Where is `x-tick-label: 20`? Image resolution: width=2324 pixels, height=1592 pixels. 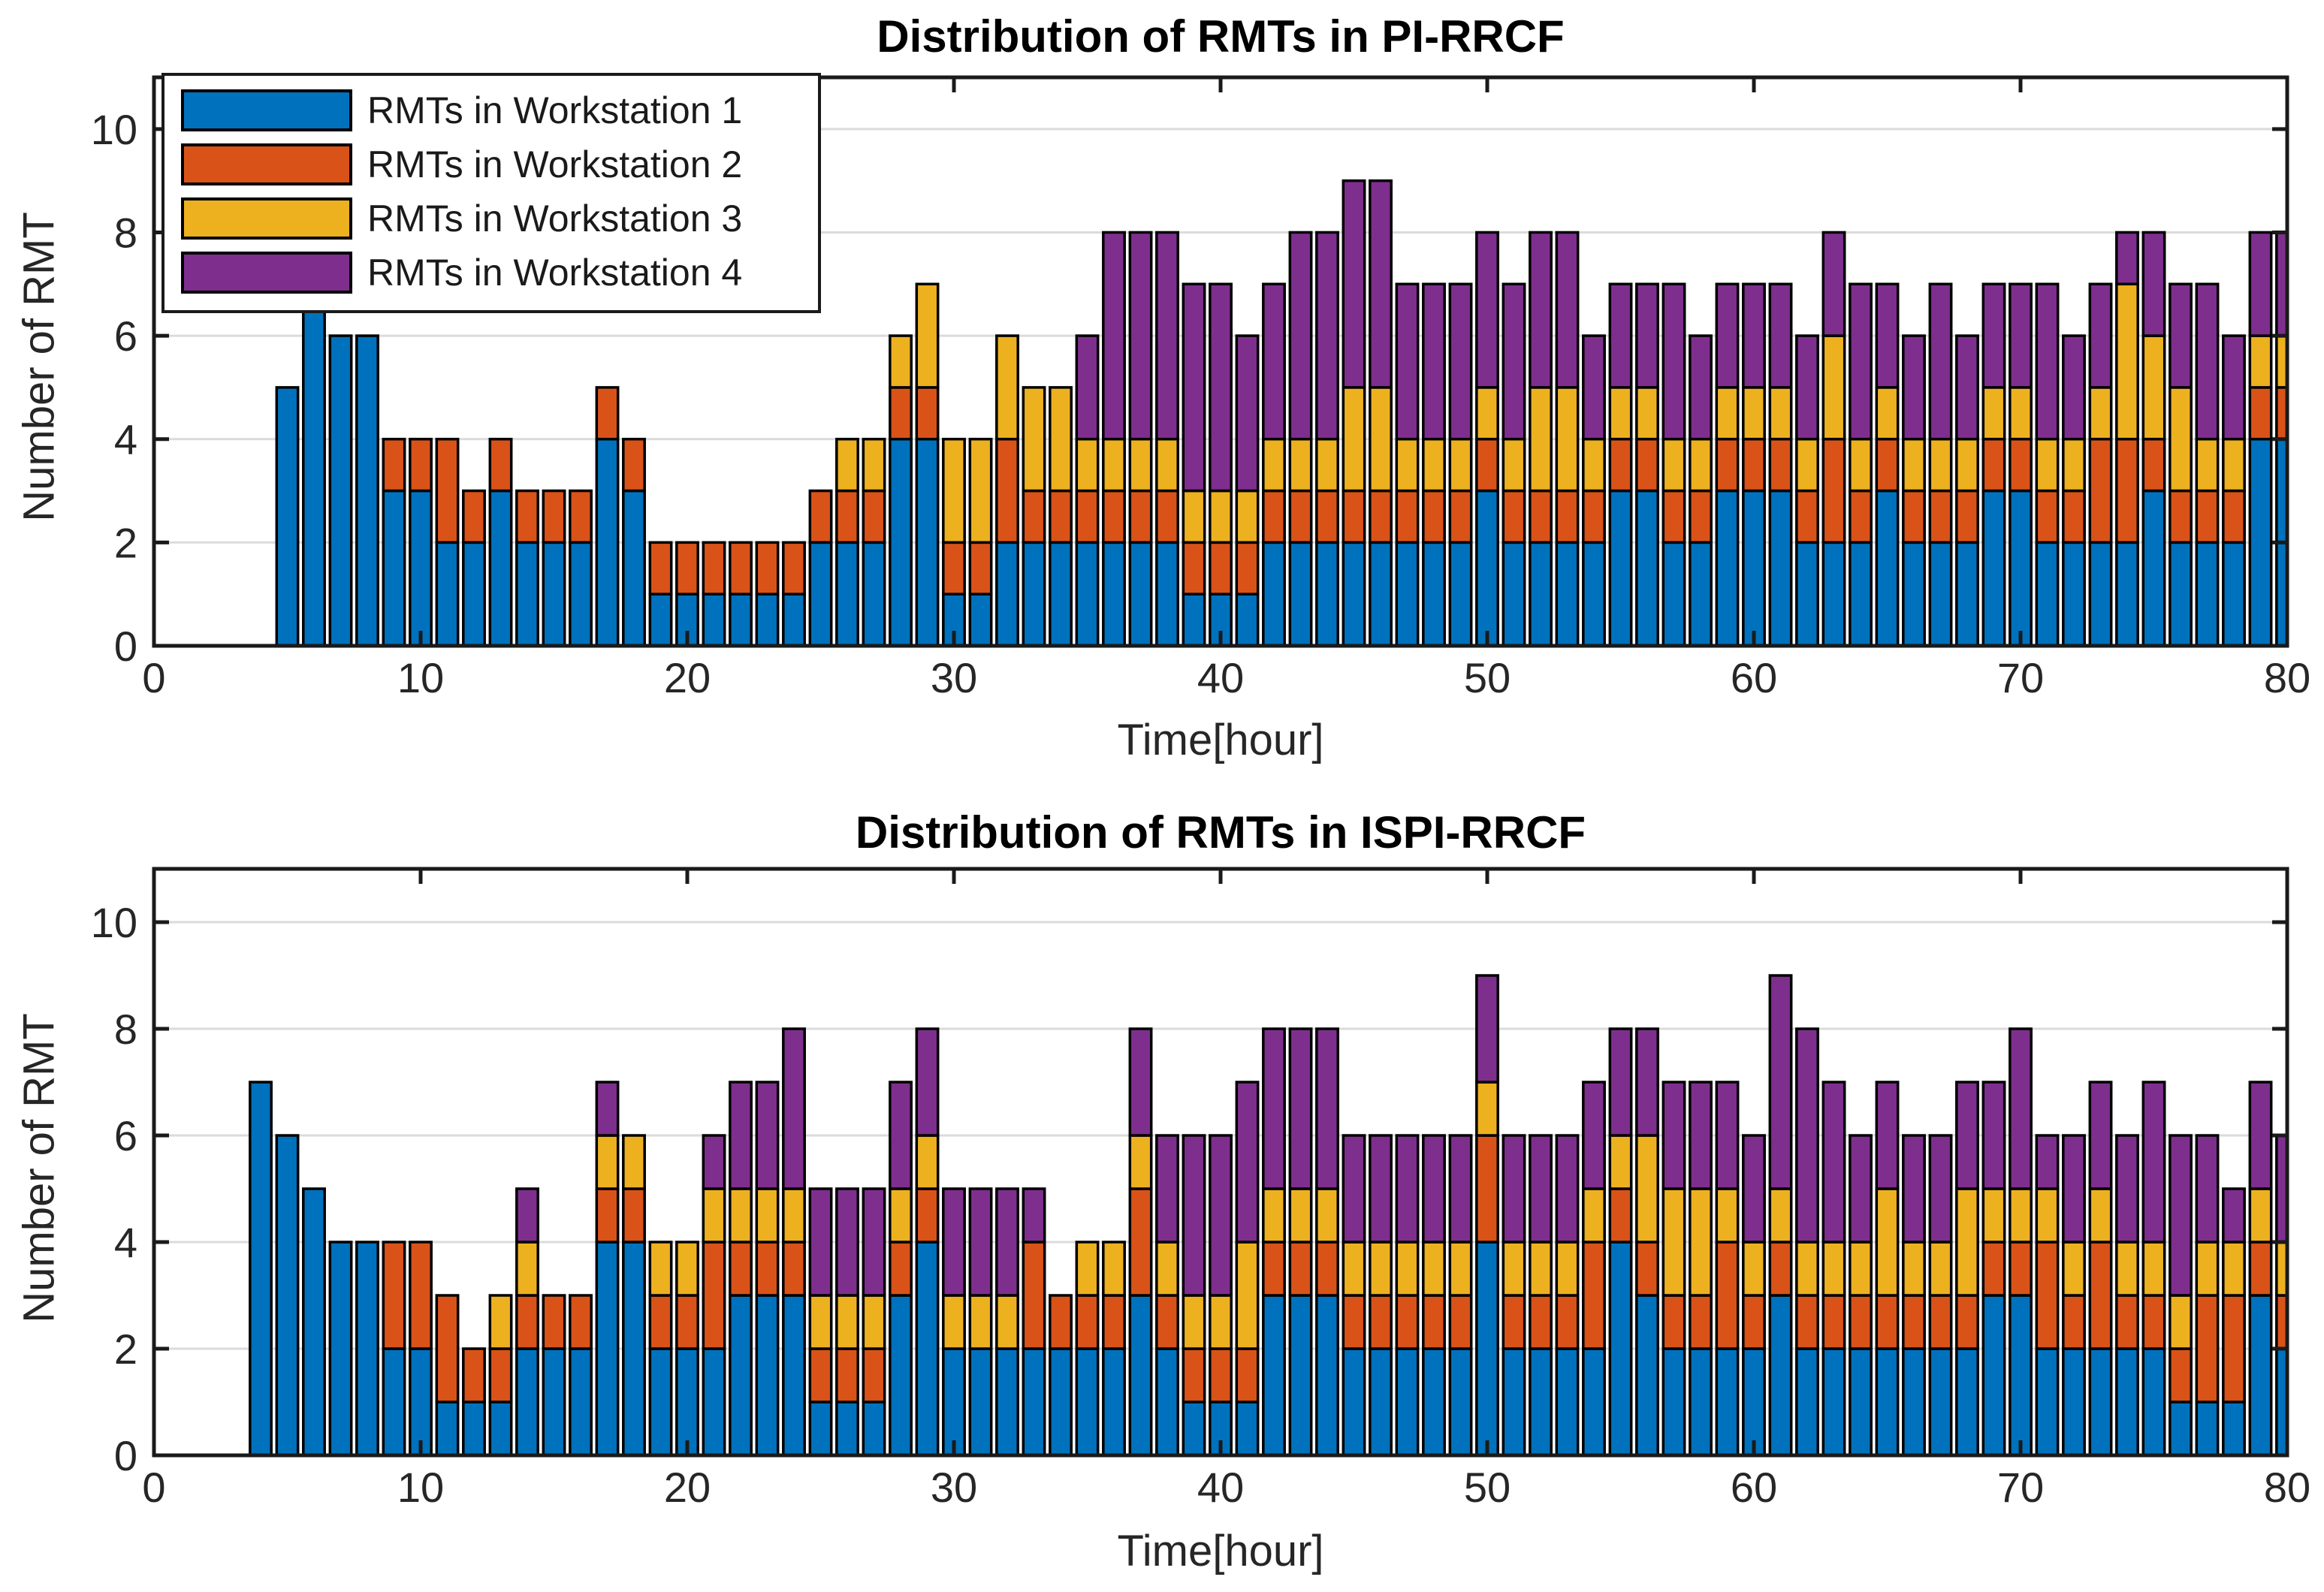
x-tick-label: 20 is located at coordinates (687, 1488).